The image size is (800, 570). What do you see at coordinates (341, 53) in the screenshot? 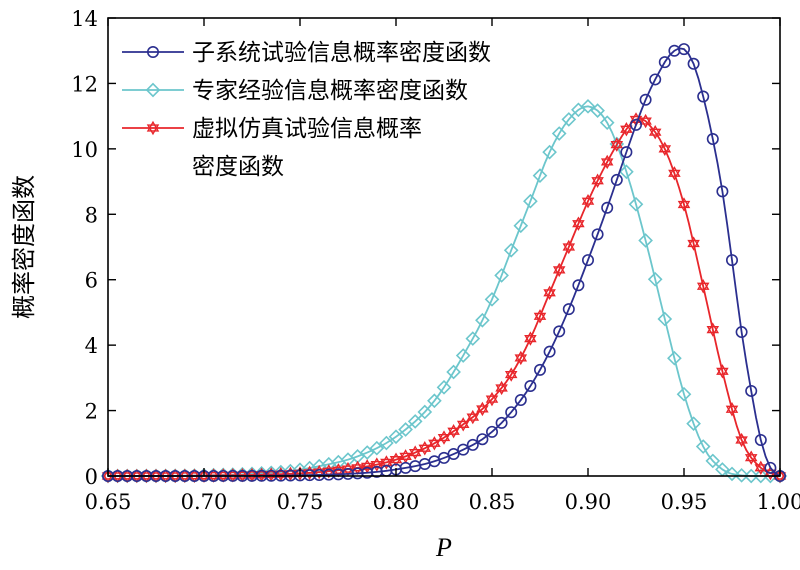
I see `legend-label: 子系统试验信息概率密度函数` at bounding box center [341, 53].